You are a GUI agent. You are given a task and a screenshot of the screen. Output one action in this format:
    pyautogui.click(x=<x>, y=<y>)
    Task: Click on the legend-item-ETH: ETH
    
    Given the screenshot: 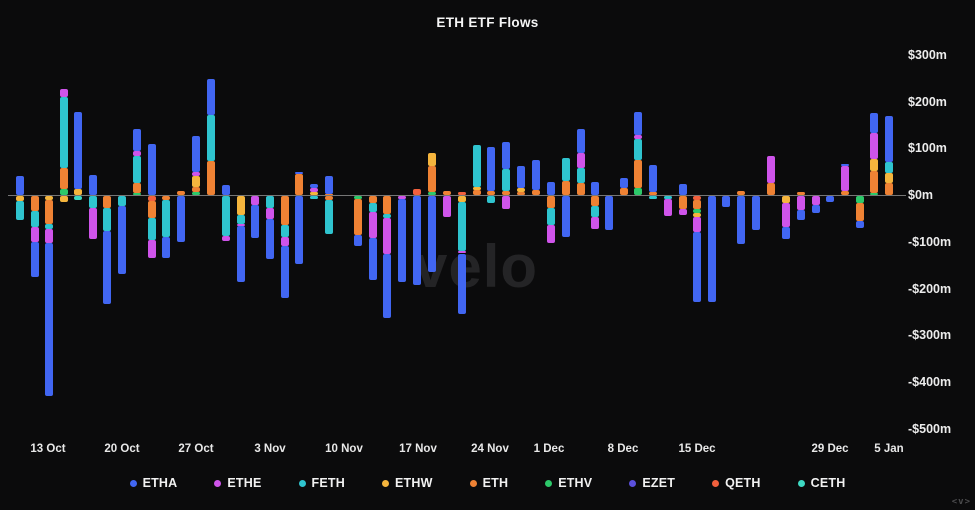 What is the action you would take?
    pyautogui.click(x=489, y=483)
    